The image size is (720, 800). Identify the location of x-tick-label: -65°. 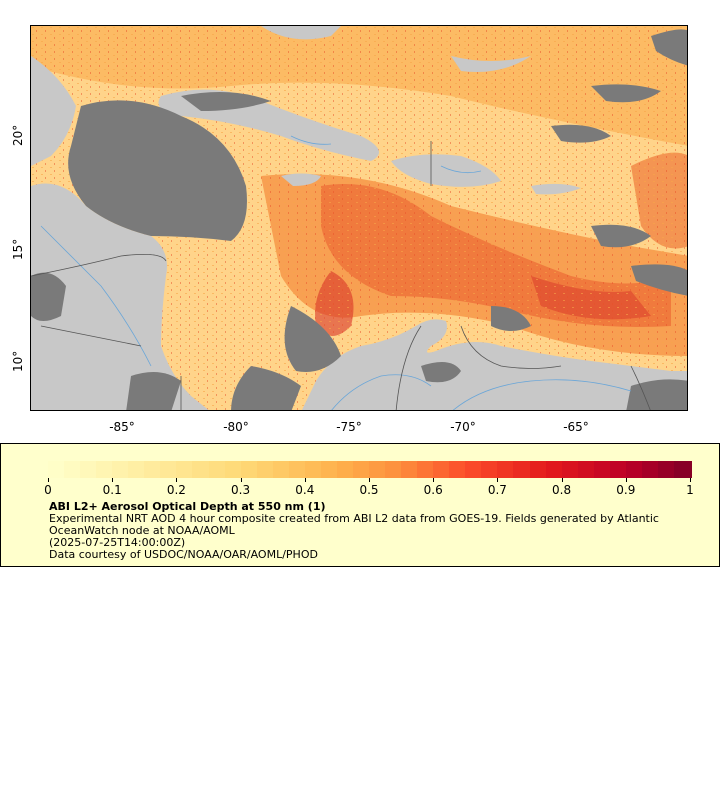
(576, 427).